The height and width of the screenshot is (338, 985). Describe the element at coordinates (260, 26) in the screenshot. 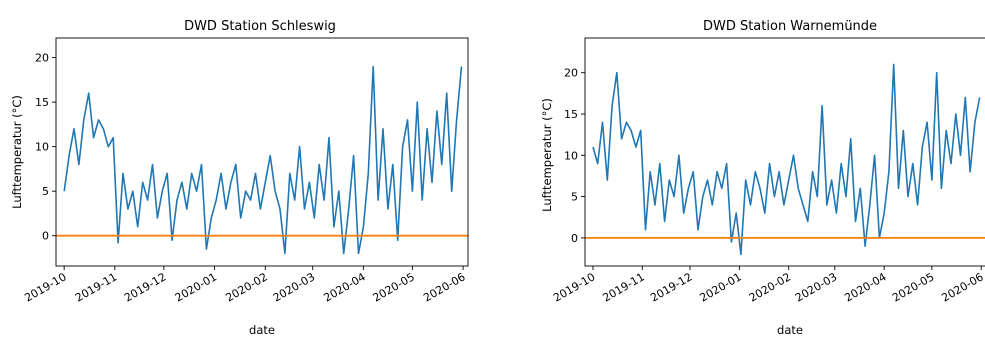

I see `chart-title: DWD Station Schleswig` at that location.